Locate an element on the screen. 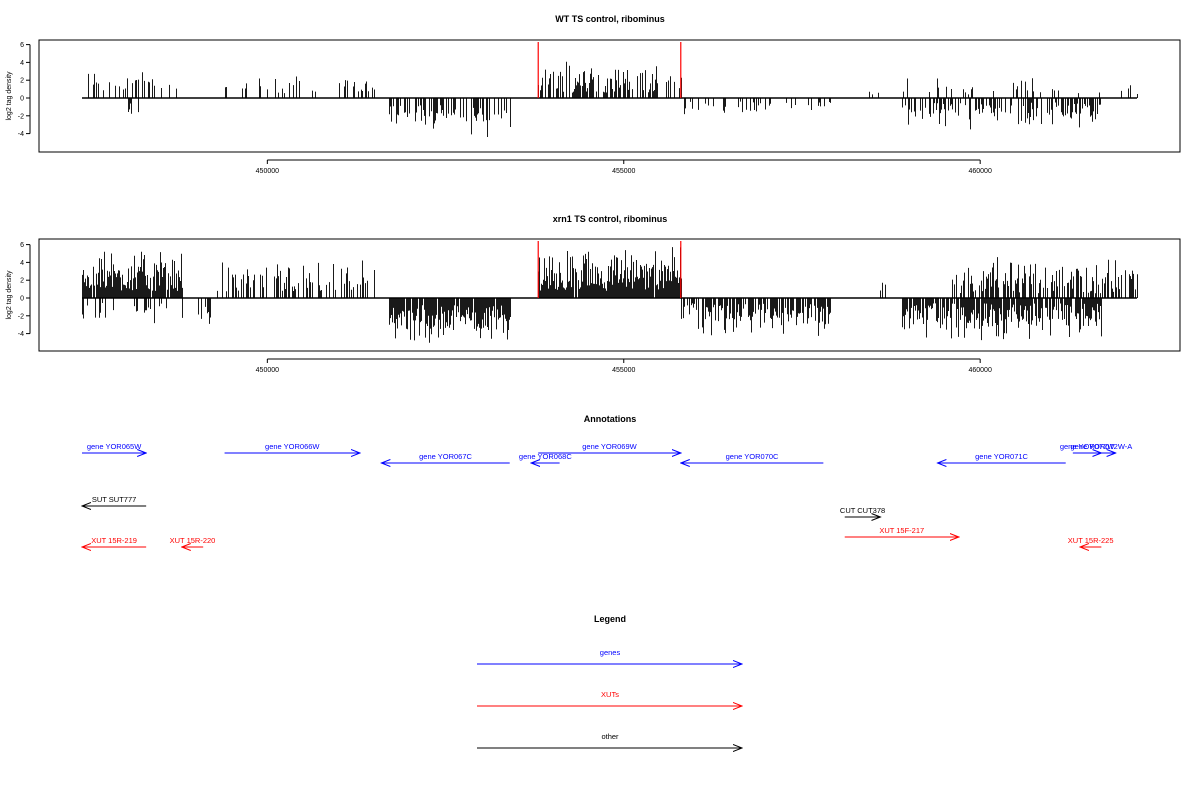 Image resolution: width=1200 pixels, height=800 pixels. legend-label: other is located at coordinates (610, 736).